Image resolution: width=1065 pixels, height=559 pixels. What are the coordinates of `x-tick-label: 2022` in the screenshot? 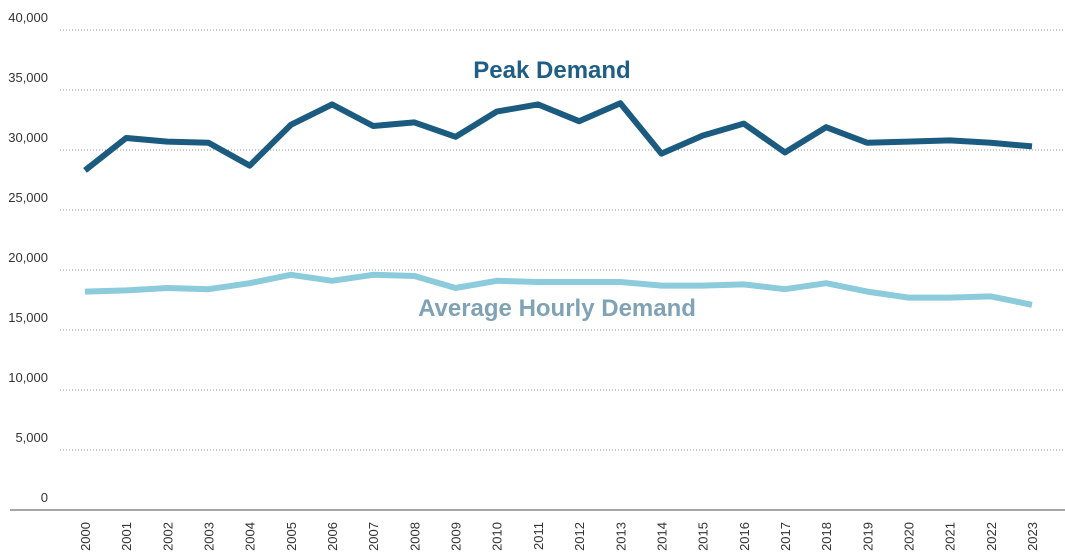 It's located at (991, 536).